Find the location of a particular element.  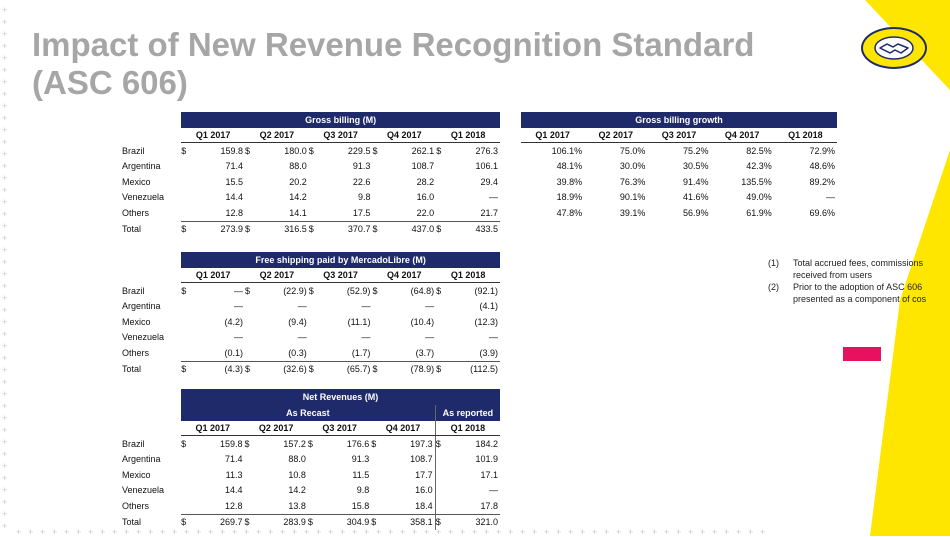

cell-value: (52.9) is located at coordinates (358, 290).